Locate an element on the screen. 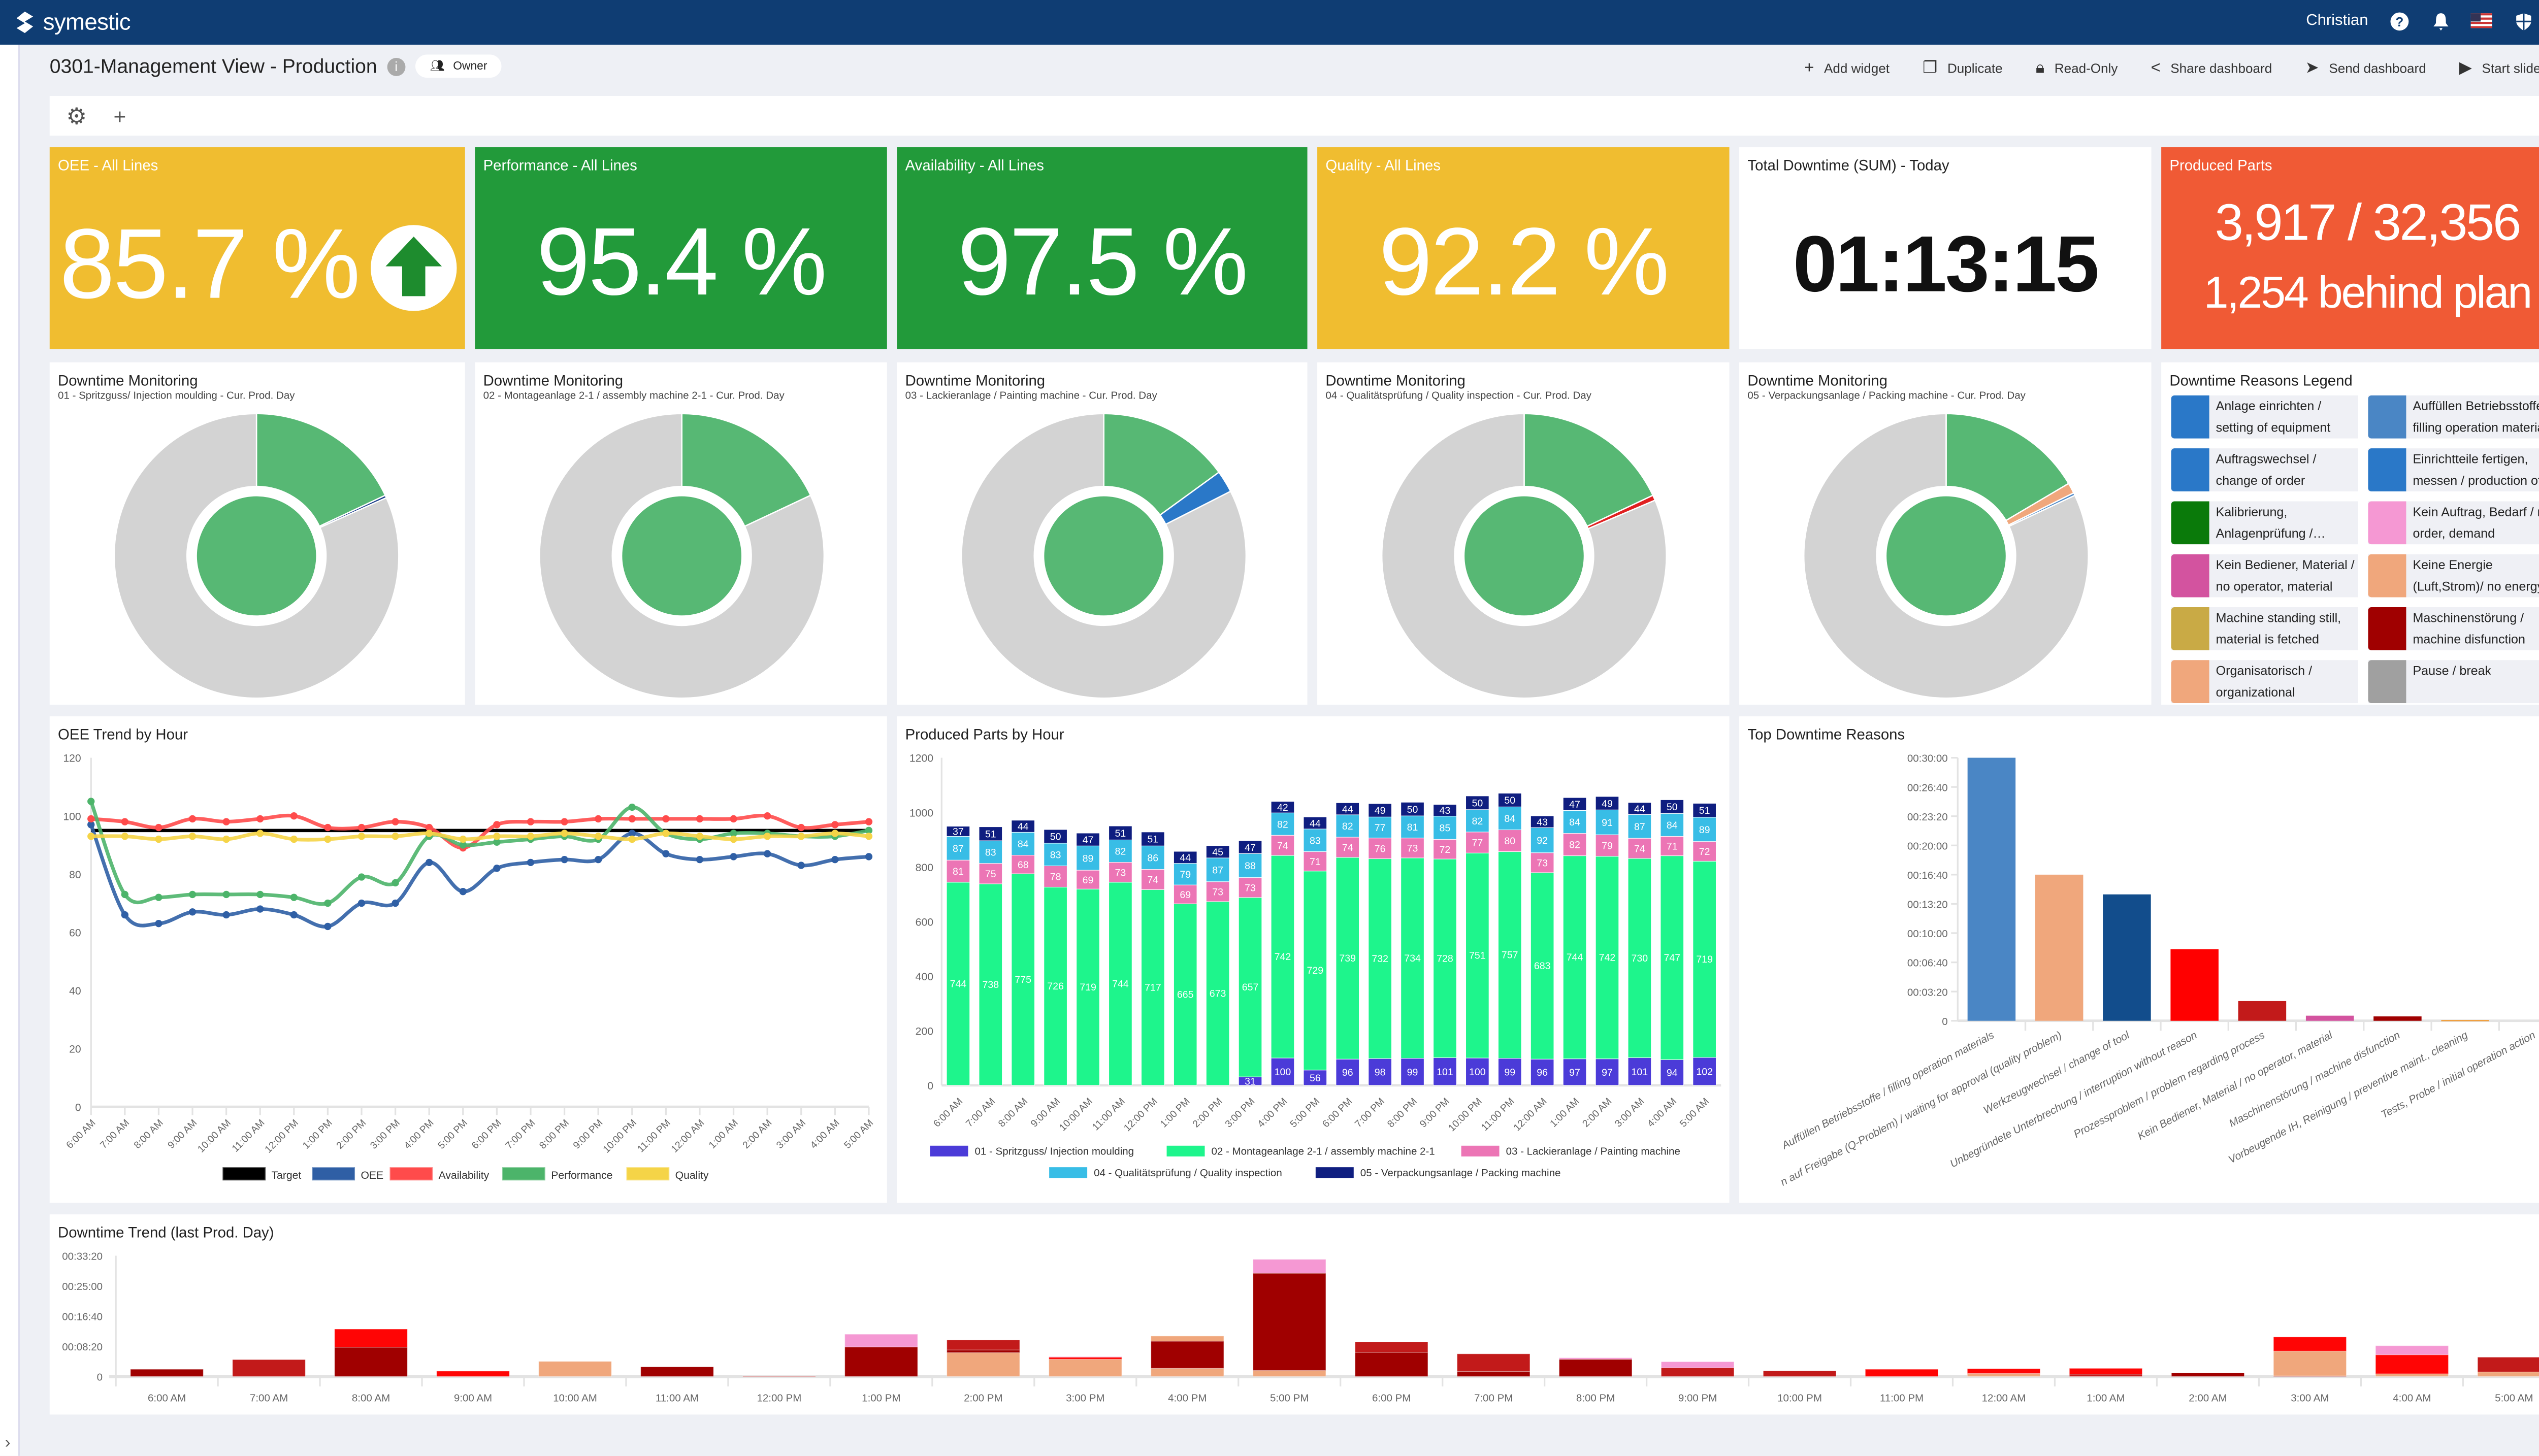 The image size is (2539, 1456). data-label: 751 is located at coordinates (1477, 956).